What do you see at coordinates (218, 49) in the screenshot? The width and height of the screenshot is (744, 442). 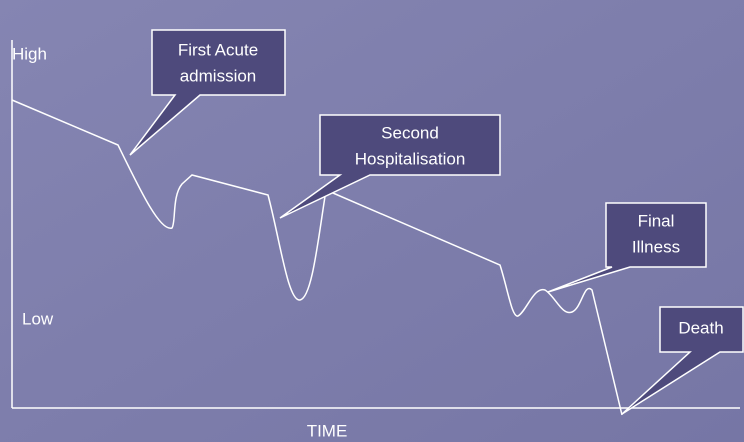 I see `callout-text: First Acute` at bounding box center [218, 49].